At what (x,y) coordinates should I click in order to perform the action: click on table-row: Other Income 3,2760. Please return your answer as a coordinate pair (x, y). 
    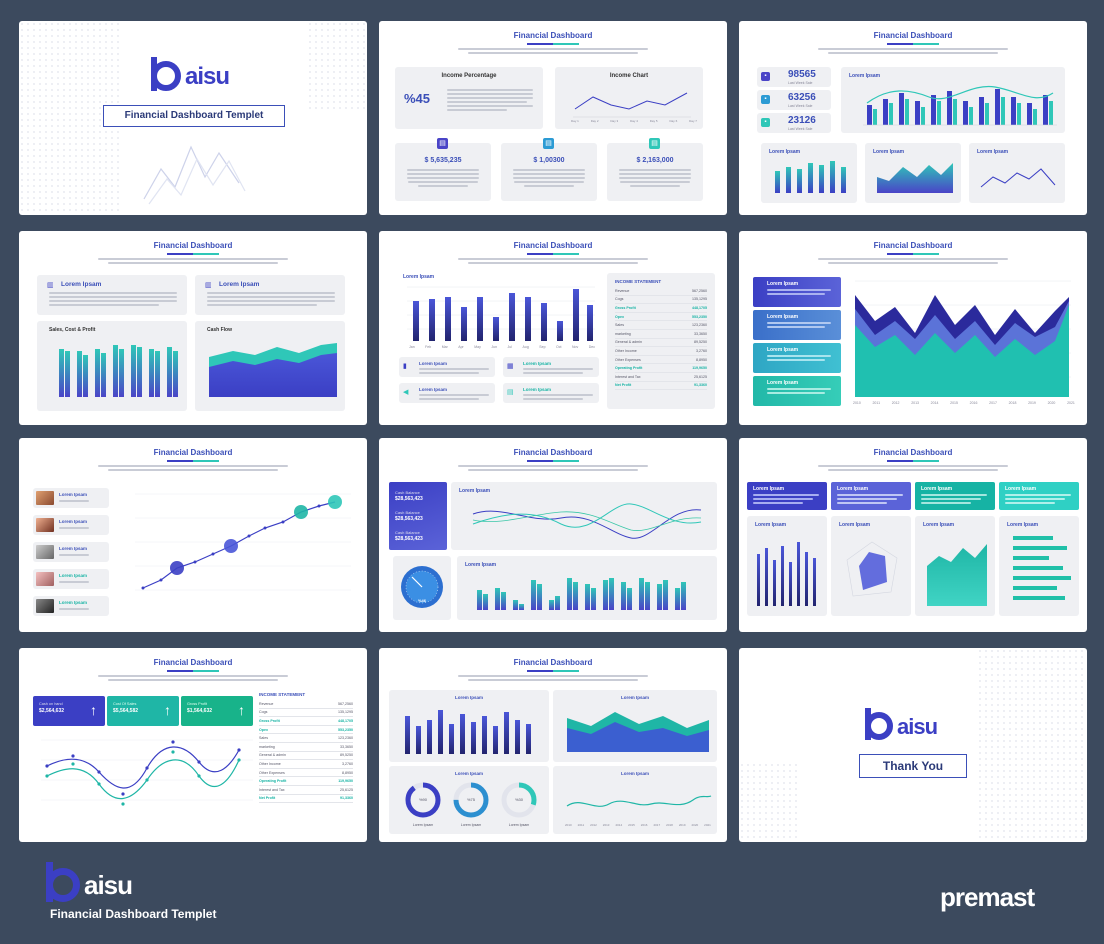
    Looking at the image, I should click on (306, 764).